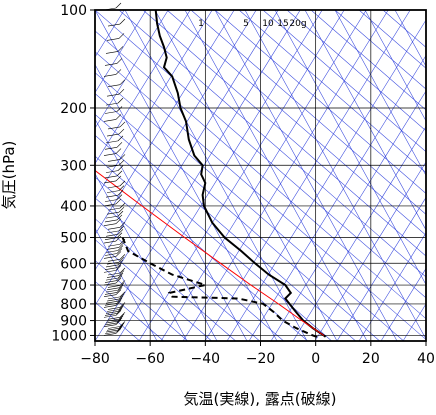 This screenshot has width=436, height=415. I want to click on y-tick-label: 500, so click(73, 238).